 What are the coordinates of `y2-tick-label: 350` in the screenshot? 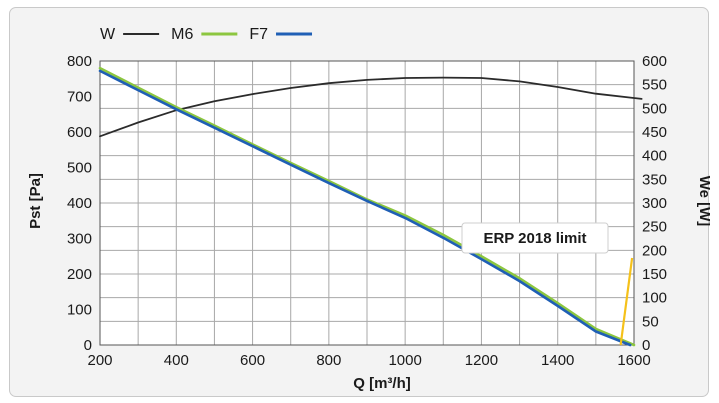 It's located at (654, 179).